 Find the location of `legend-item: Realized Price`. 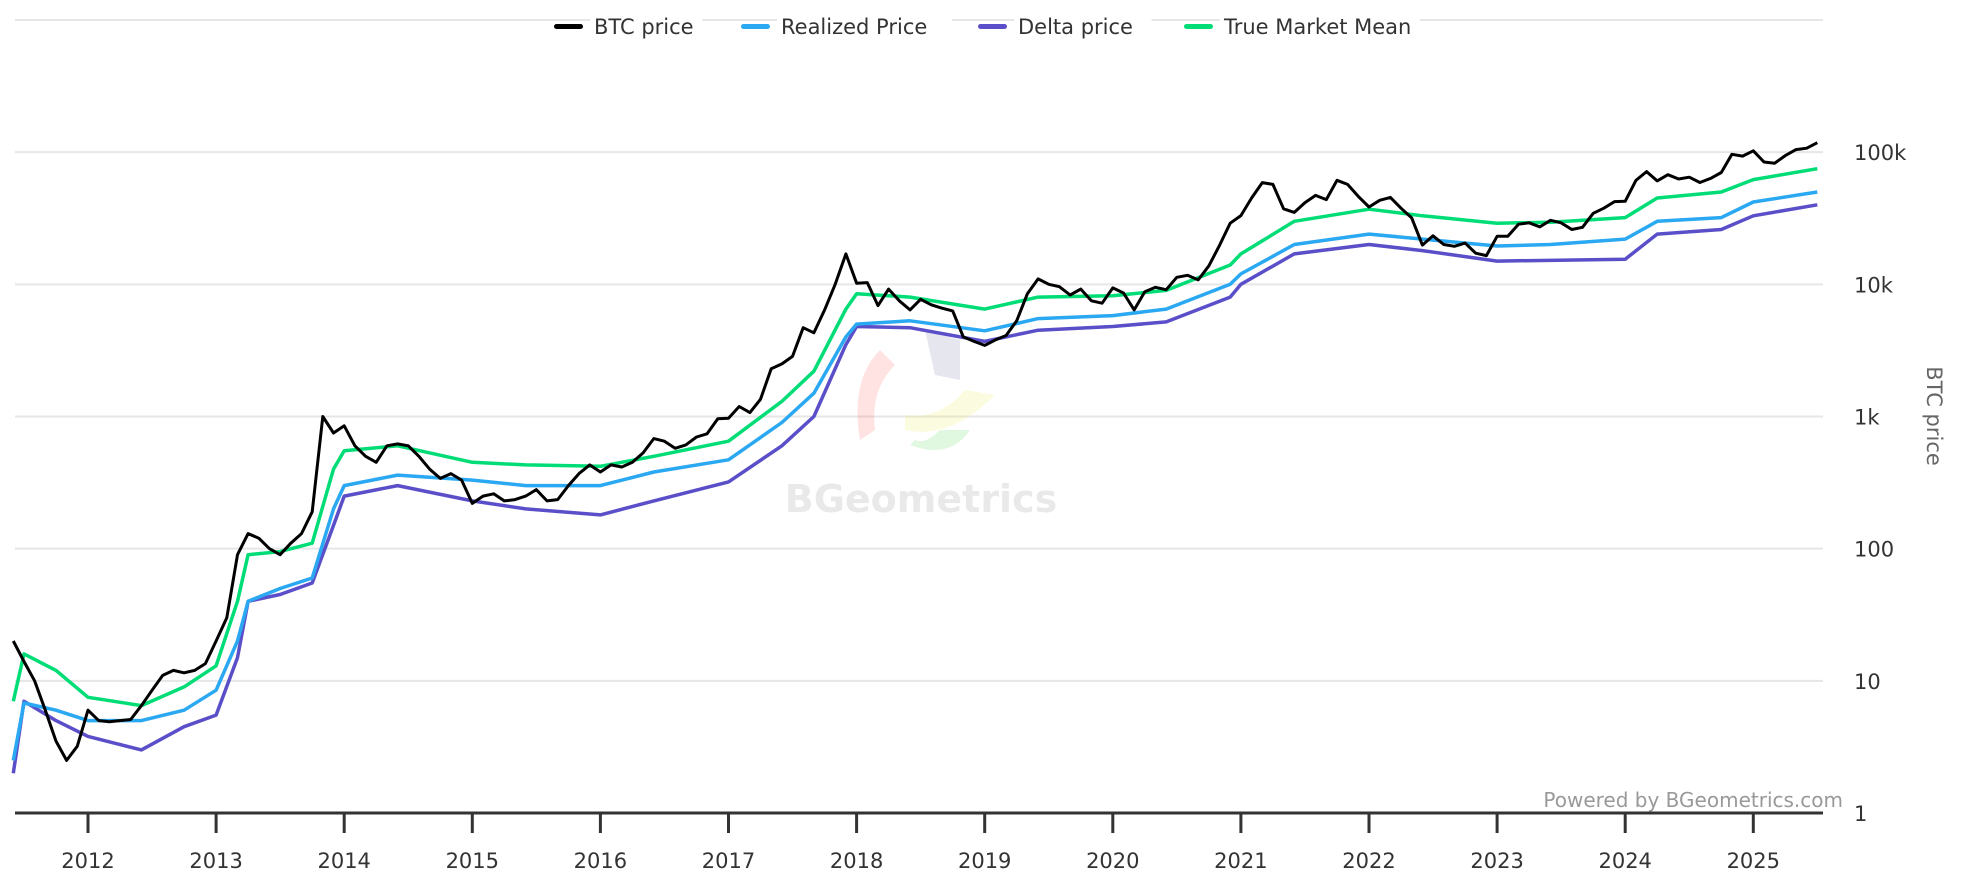

legend-item: Realized Price is located at coordinates (846, 25).